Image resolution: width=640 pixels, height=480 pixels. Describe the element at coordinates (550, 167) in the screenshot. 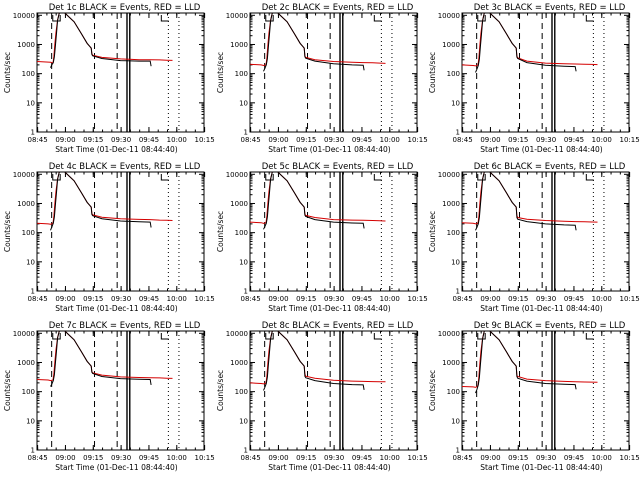

I see `chart-title: Det 6c BLACK = Events, RED = LLD` at that location.